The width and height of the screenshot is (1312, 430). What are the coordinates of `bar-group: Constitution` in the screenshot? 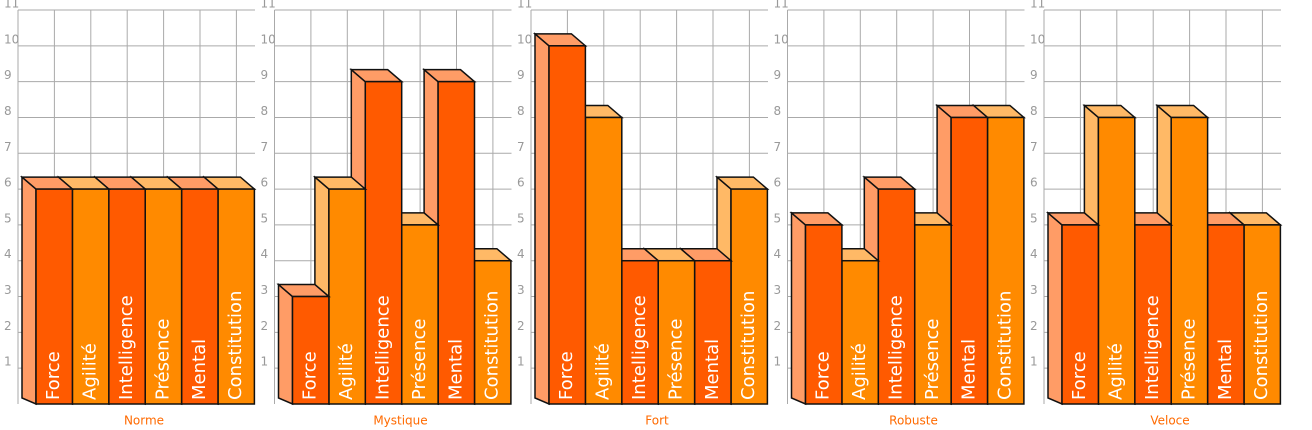 It's located at (742, 290).